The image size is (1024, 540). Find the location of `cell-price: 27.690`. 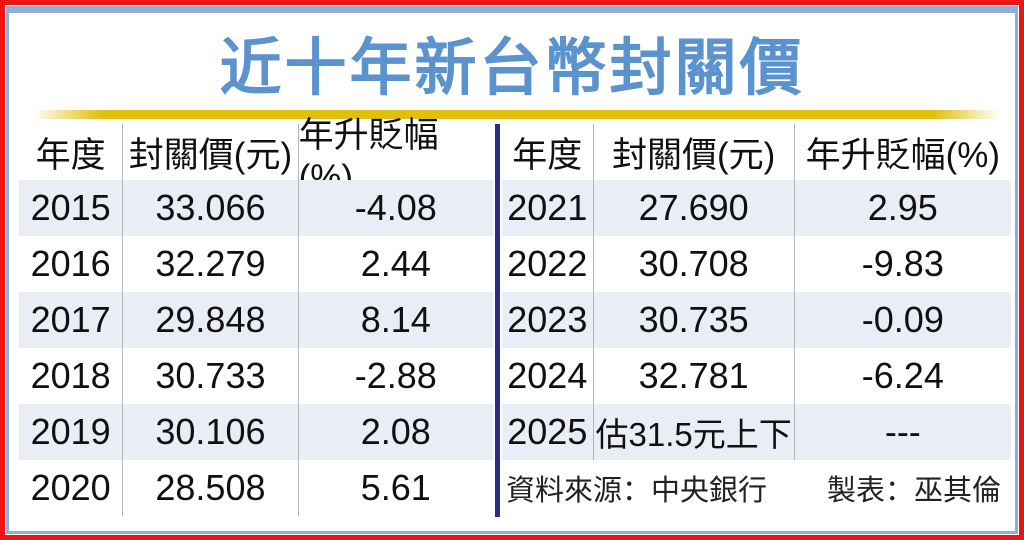

cell-price: 27.690 is located at coordinates (694, 208).